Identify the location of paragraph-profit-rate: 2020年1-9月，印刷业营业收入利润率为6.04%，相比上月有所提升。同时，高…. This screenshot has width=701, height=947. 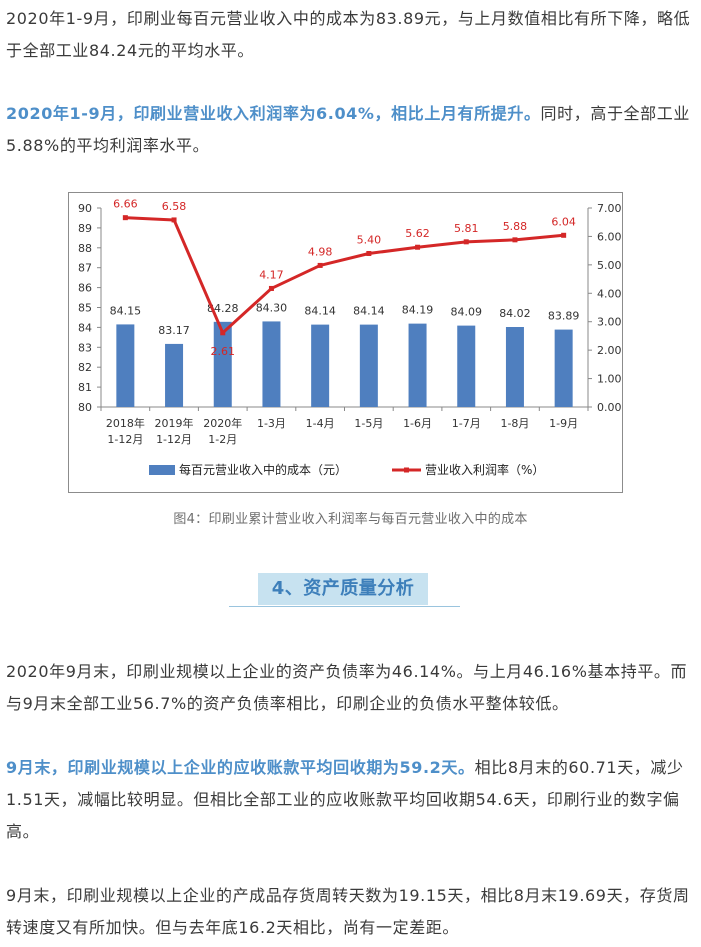
(349, 130).